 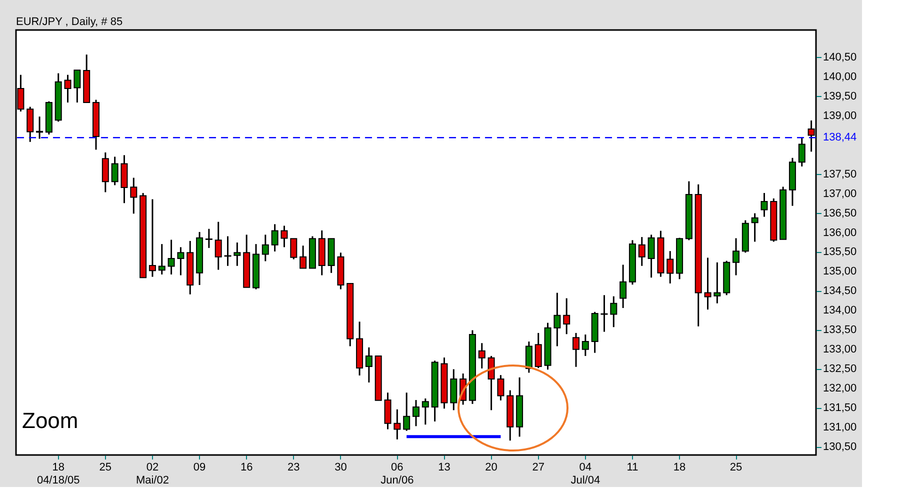 I want to click on x-tick-label: 06 Jun/06, so click(x=397, y=474).